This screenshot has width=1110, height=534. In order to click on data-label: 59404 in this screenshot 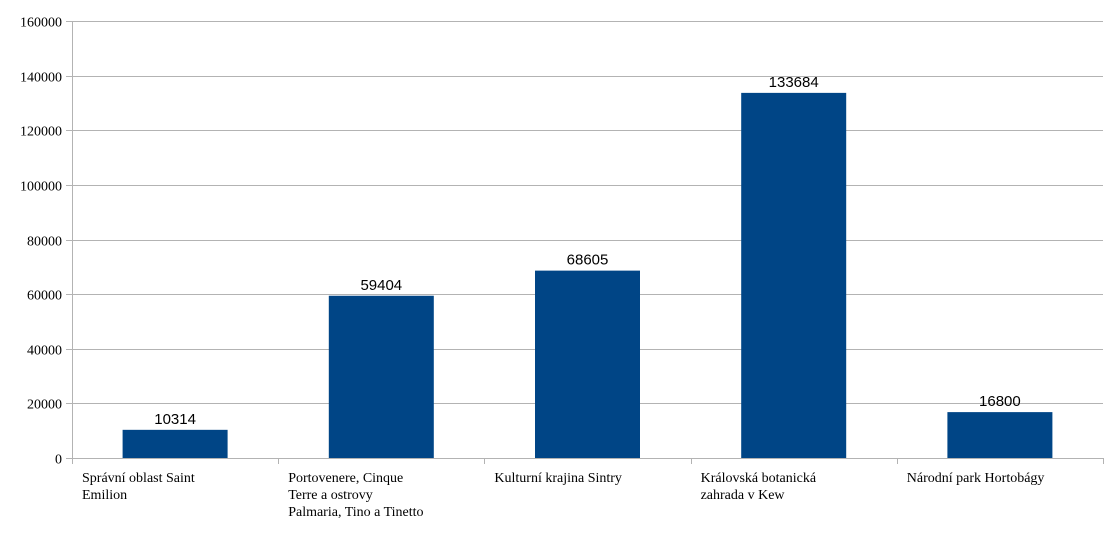, I will do `click(381, 285)`.